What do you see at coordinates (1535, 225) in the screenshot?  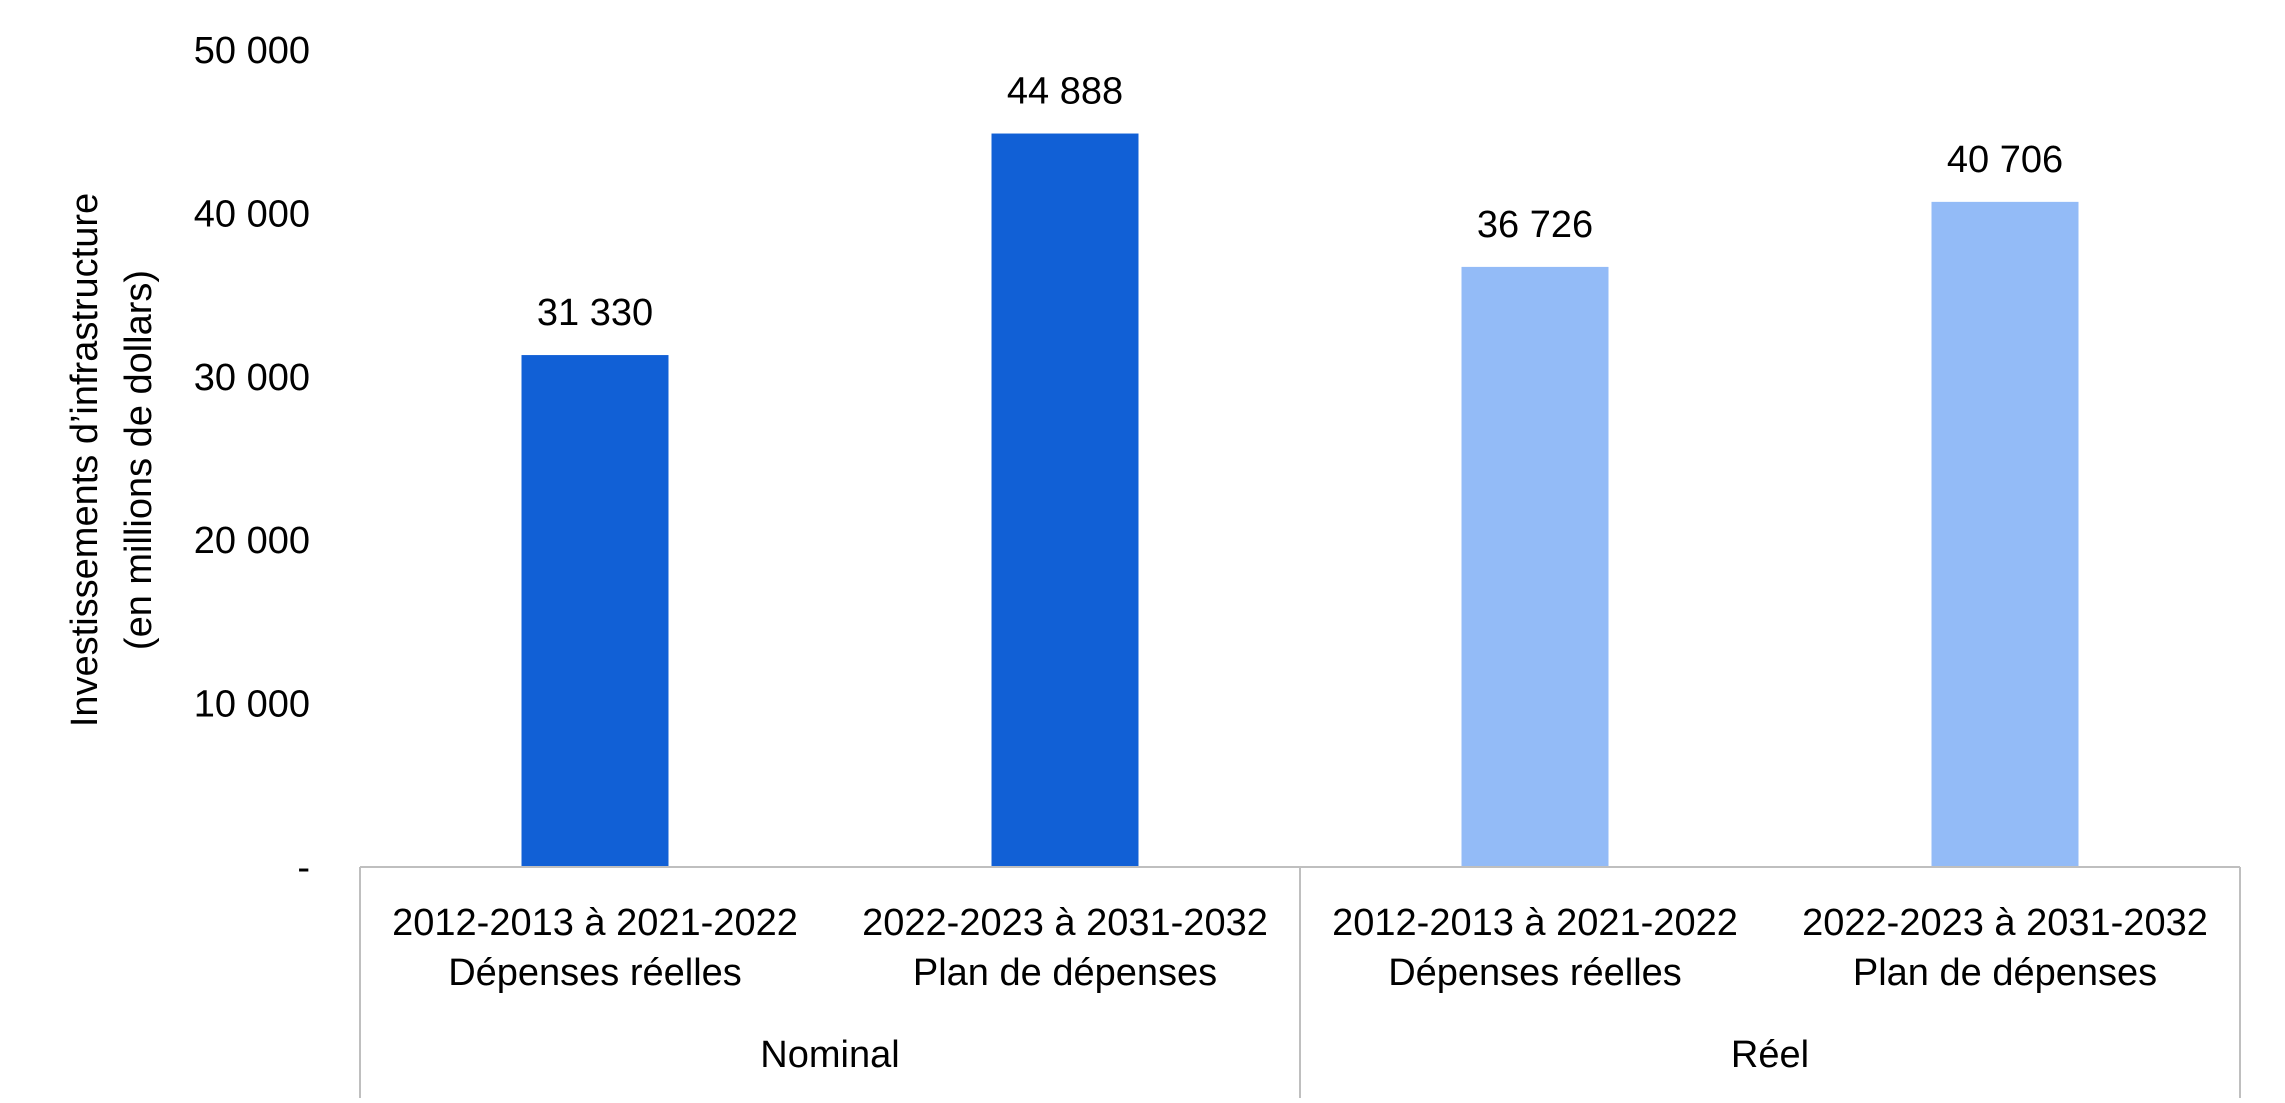 I see `bar-value-label: 36 726` at bounding box center [1535, 225].